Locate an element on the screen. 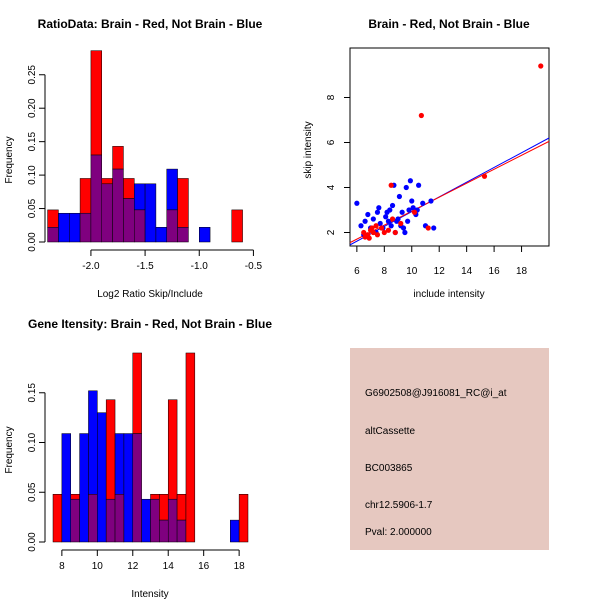 This screenshot has height=600, width=600. ratio-histogram-axes: -2.0 -1.5 -1.0 -0.5 0.00 0.05 0.10 0.15 0.20 0.25 is located at coordinates (144, 168).